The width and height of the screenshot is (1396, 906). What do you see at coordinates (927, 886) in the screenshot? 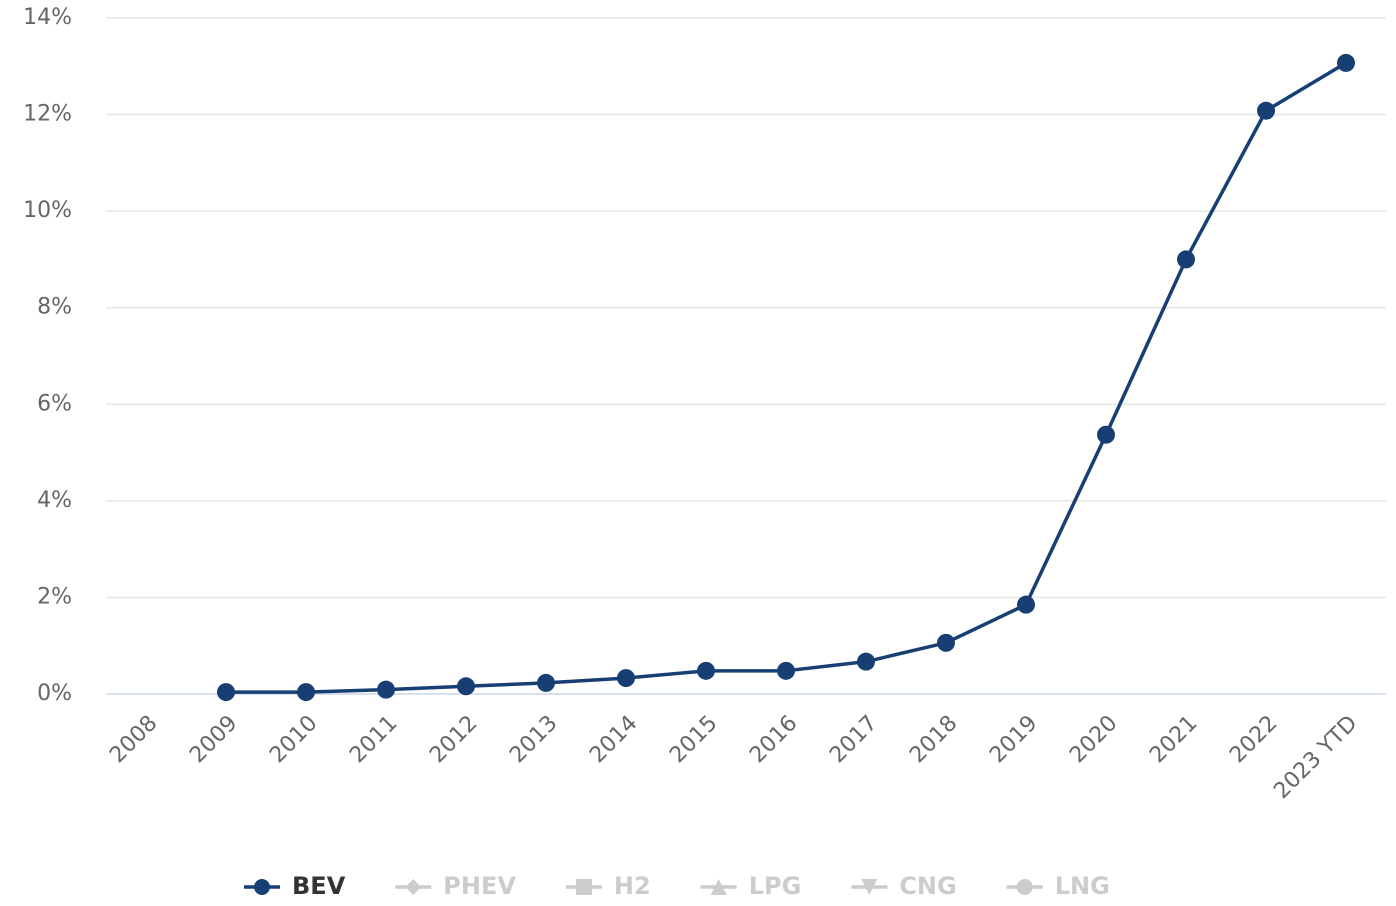
I see `legend-label: CNG` at bounding box center [927, 886].